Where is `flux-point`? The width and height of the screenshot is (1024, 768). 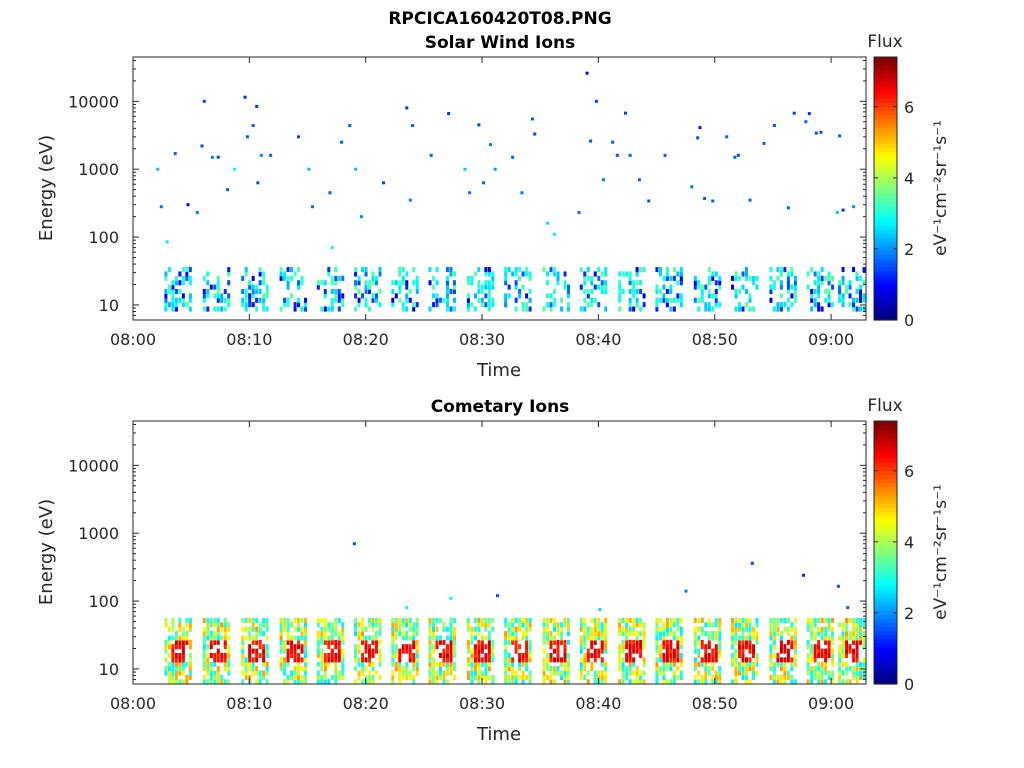 flux-point is located at coordinates (245, 97).